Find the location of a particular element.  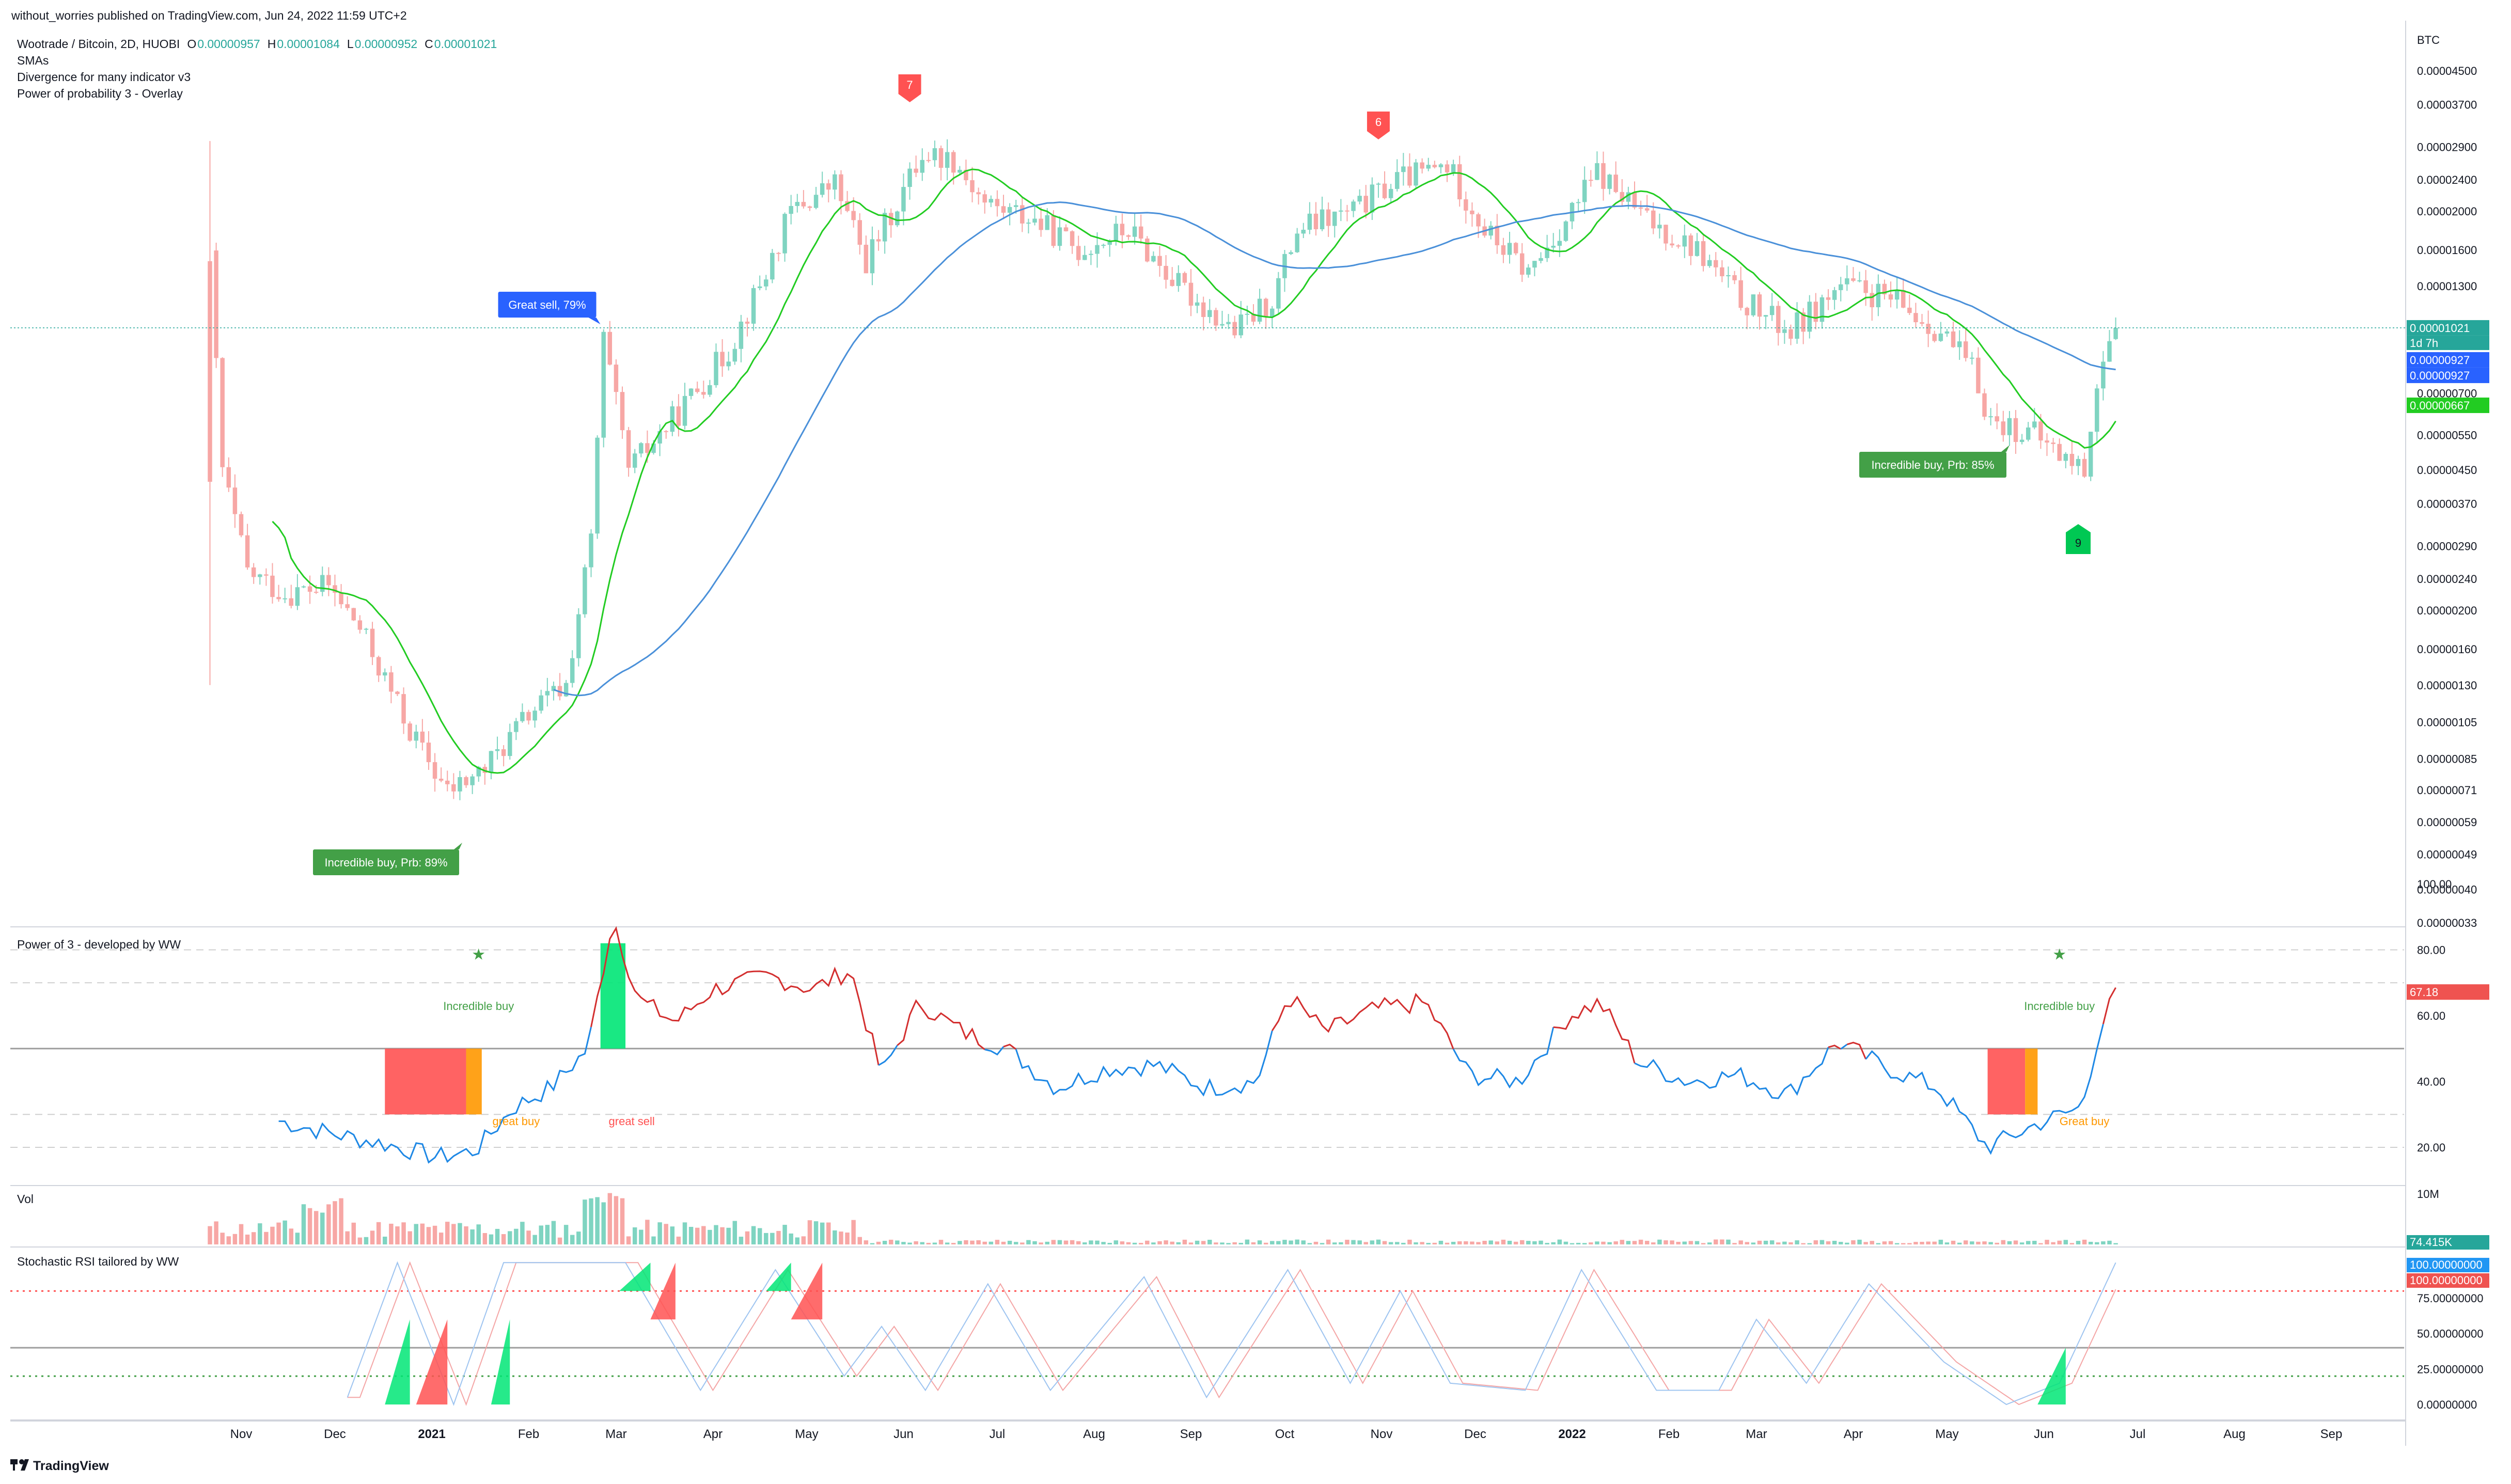

power3-signal-block is located at coordinates (2031, 1082).